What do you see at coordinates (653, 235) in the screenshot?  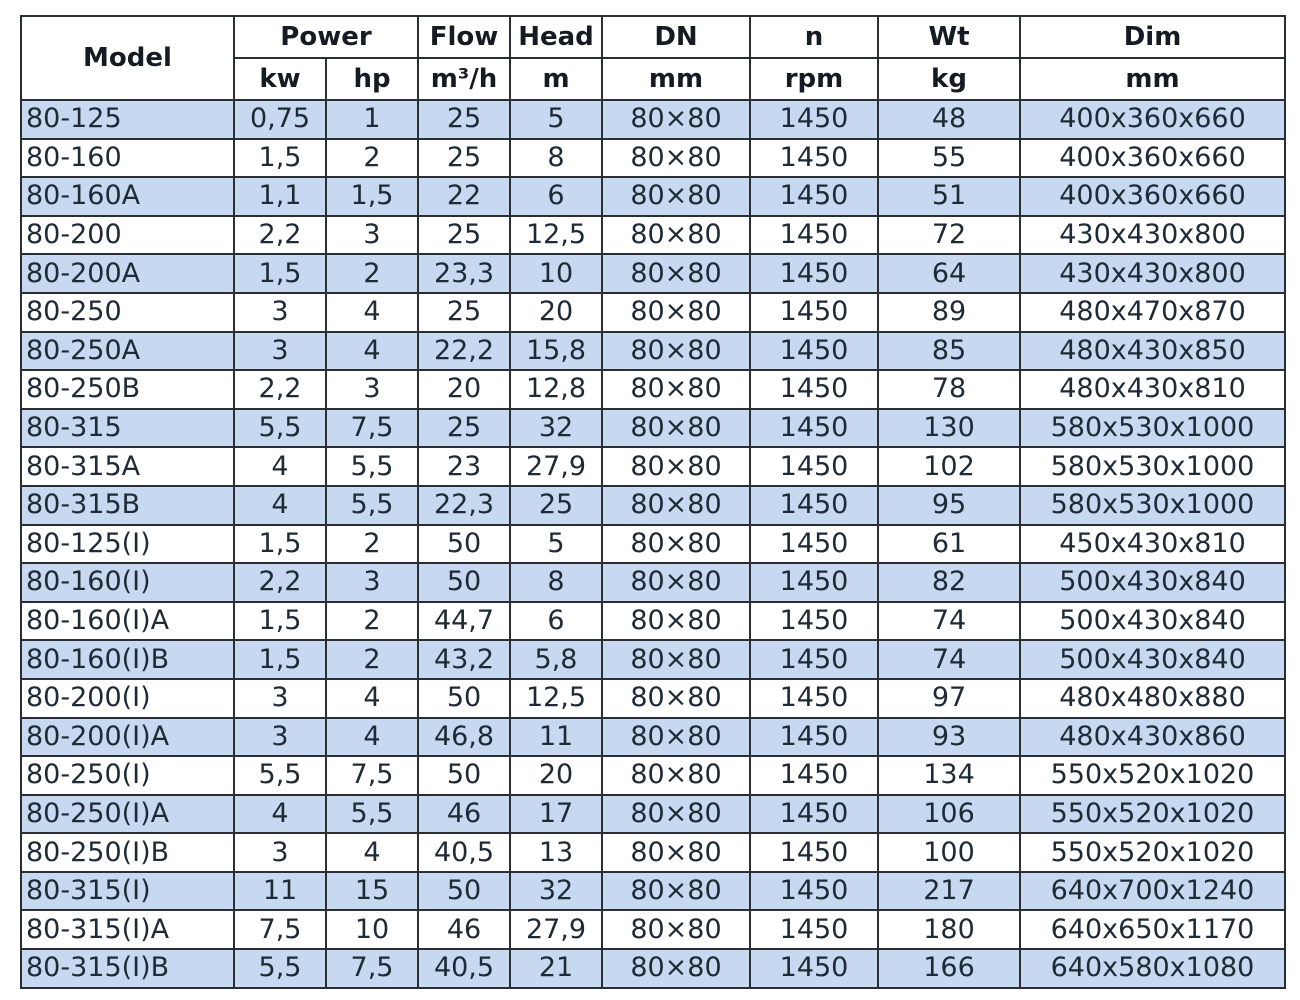 I see `table-row: 80-200 2,2 3 25 12,5 80×80 1450 72 430x430x800` at bounding box center [653, 235].